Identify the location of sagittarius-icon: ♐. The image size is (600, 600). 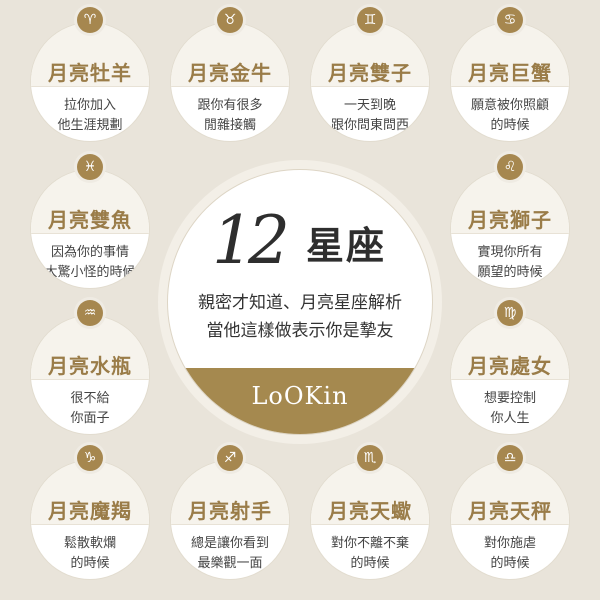
(230, 458).